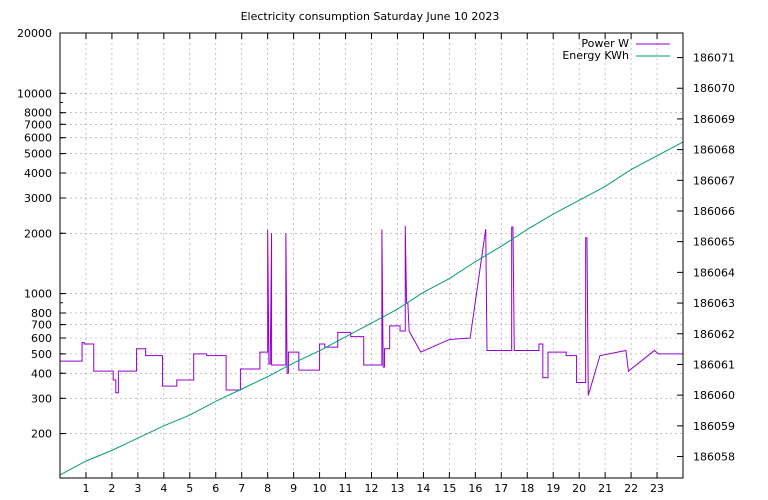  I want to click on y-tick-label: 300, so click(41, 398).